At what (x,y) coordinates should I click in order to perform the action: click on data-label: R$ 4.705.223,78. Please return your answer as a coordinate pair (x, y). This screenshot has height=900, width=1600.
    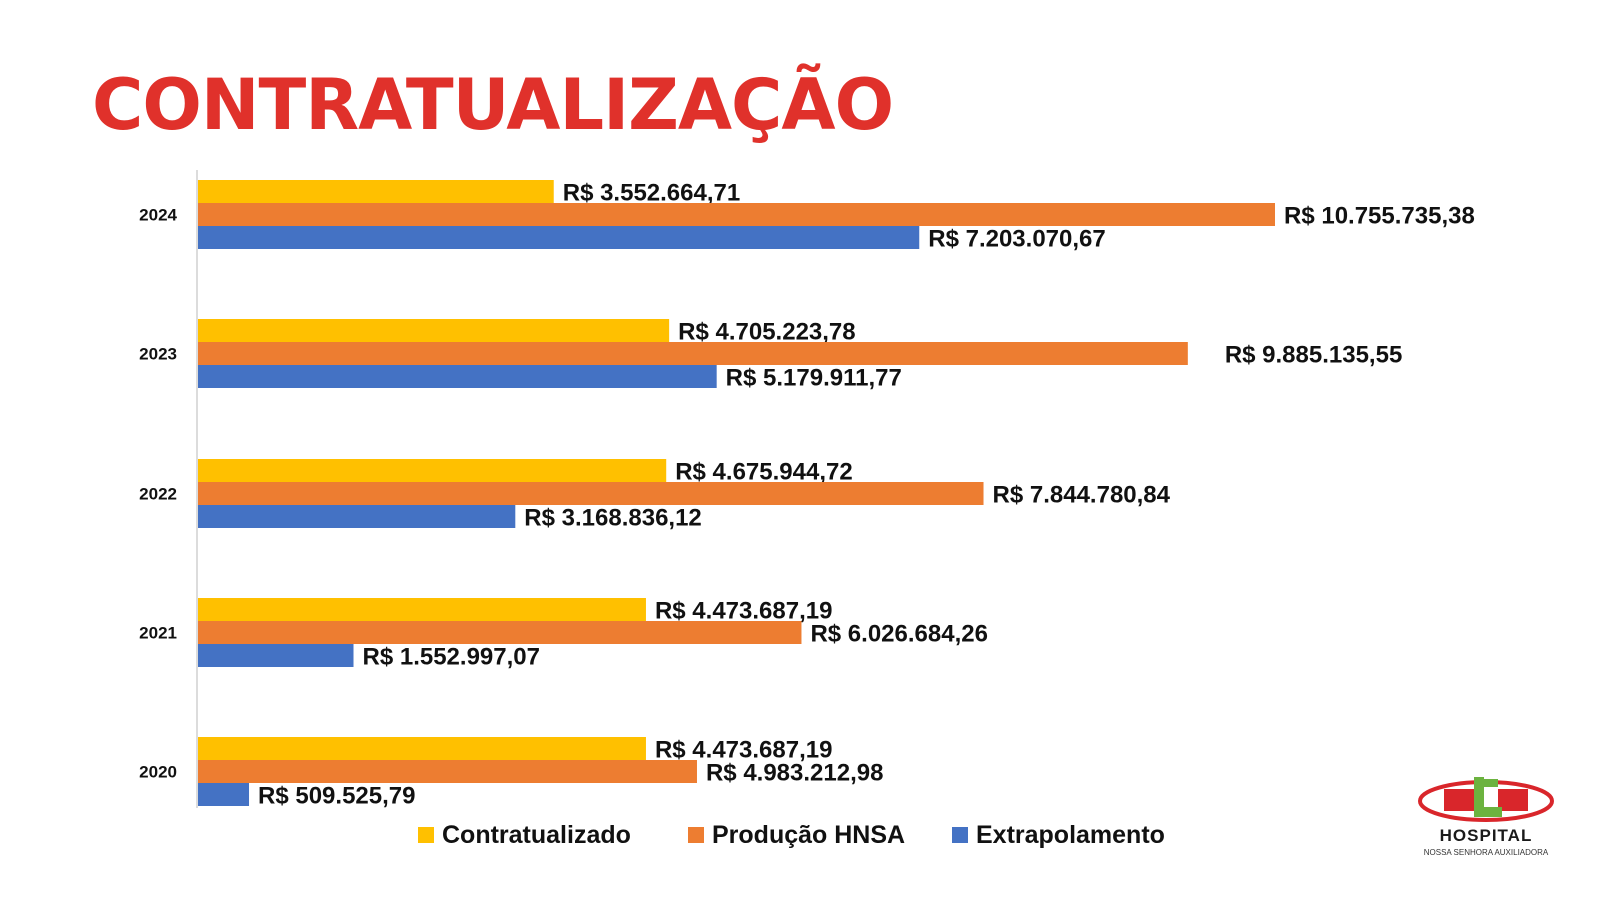
    Looking at the image, I should click on (766, 332).